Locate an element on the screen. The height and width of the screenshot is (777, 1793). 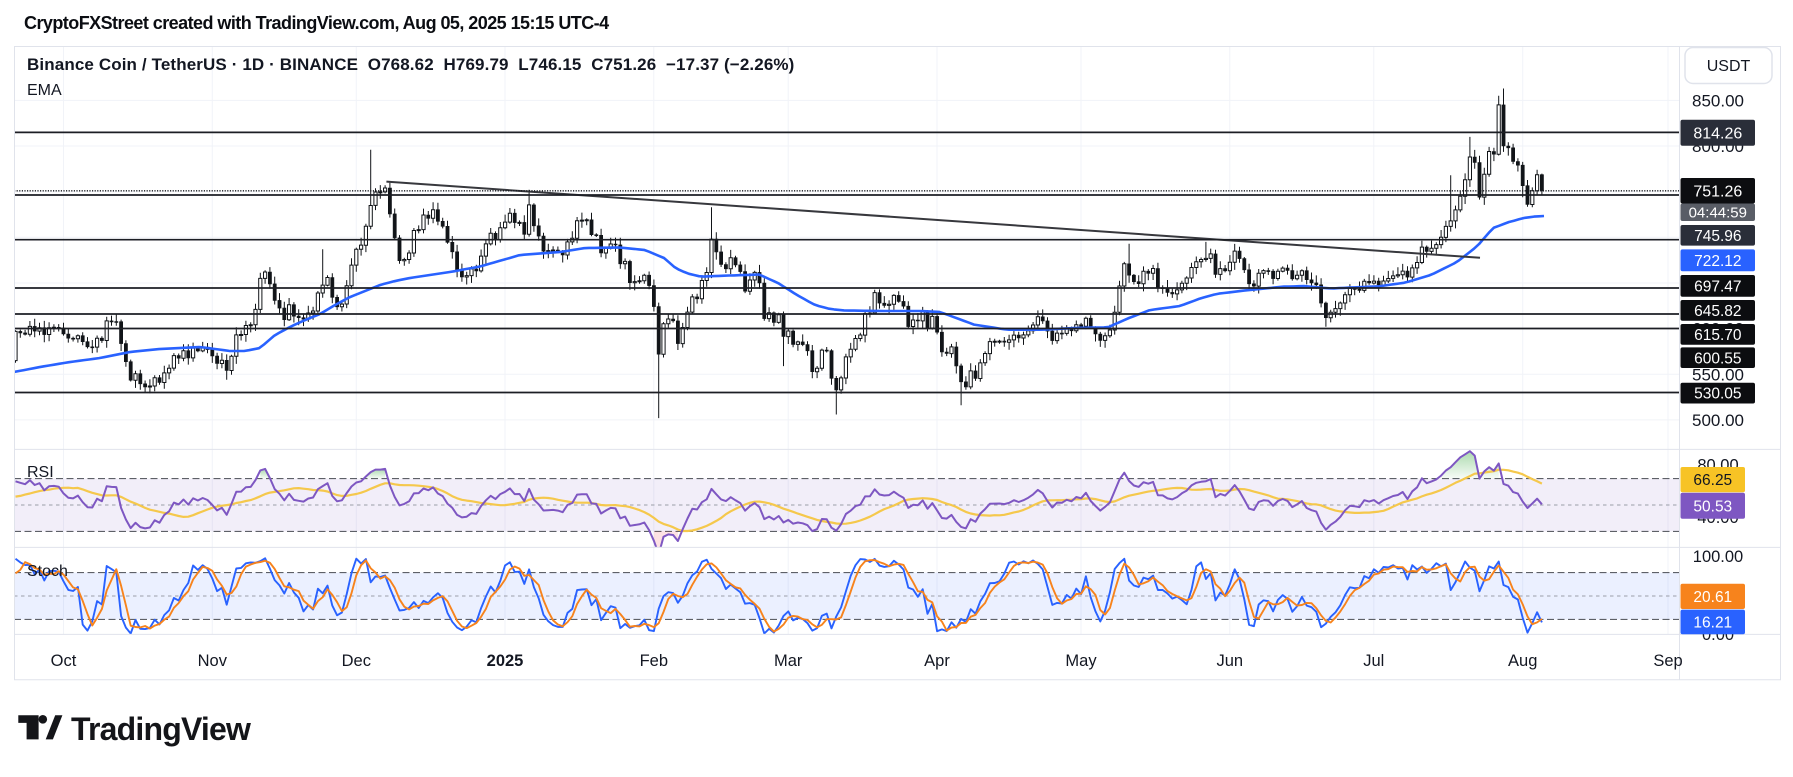
svg-text: Feb is located at coordinates (654, 661).